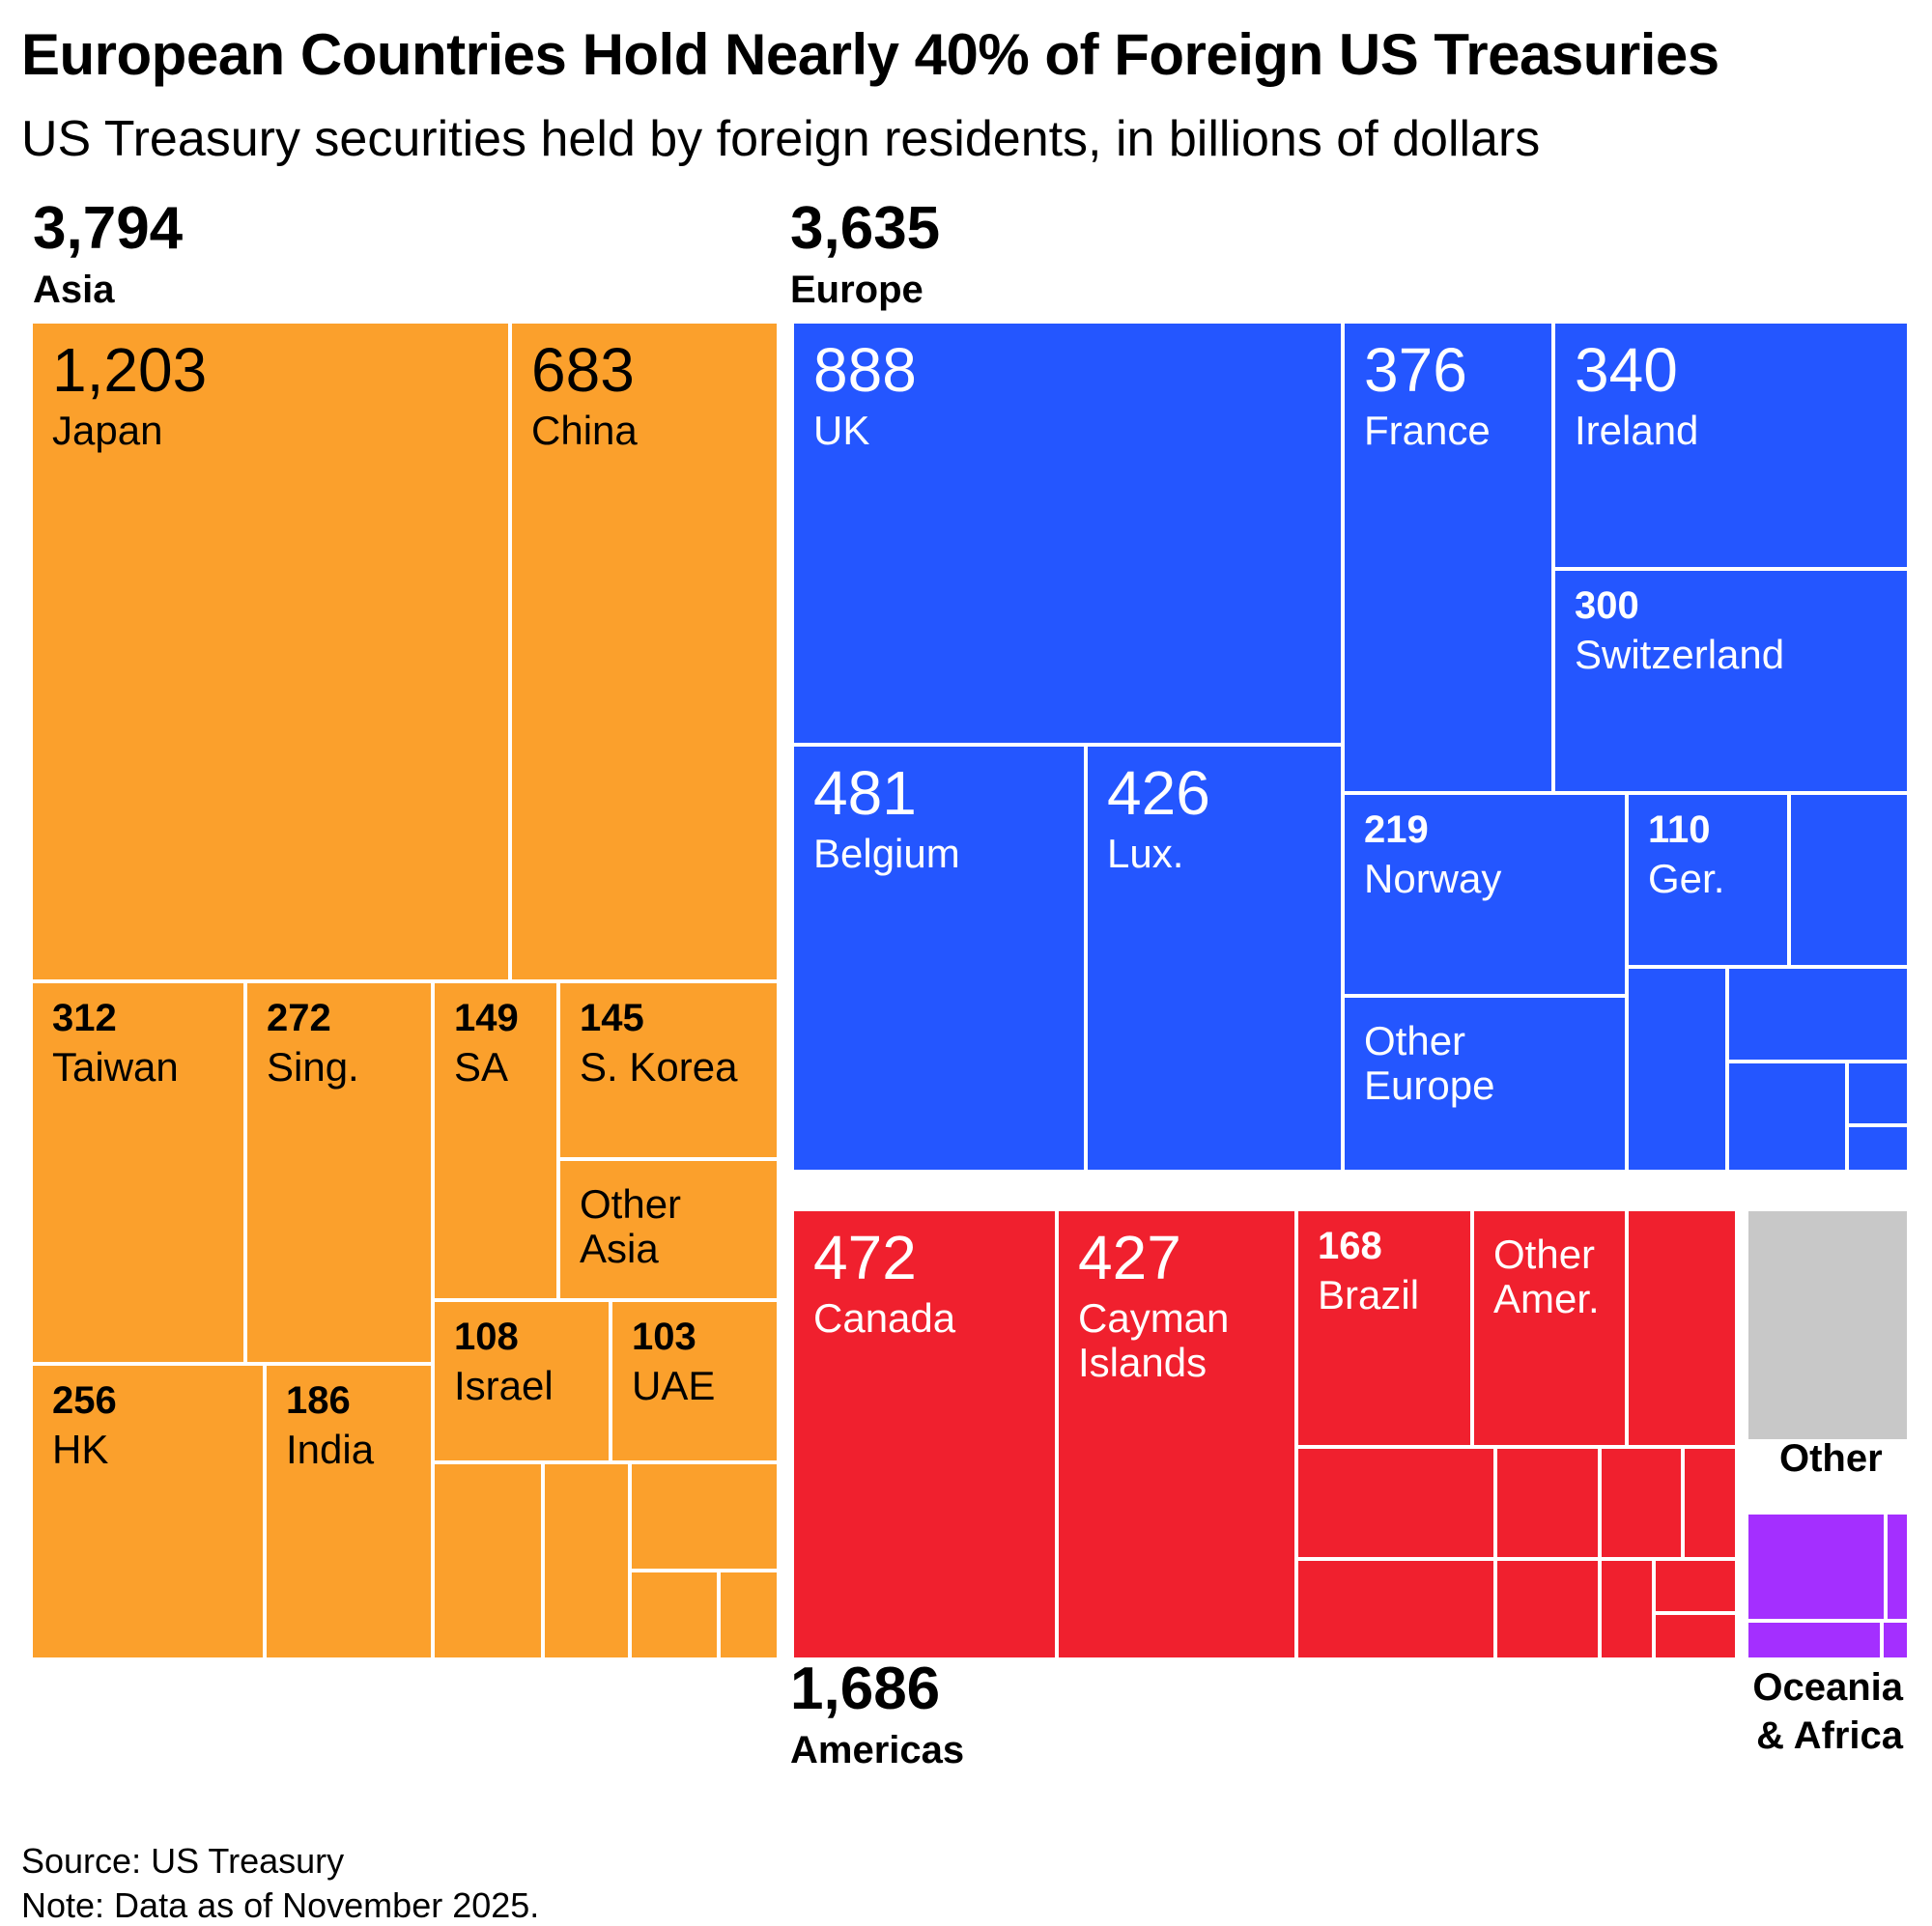 This screenshot has height=1926, width=1932. What do you see at coordinates (1067, 533) in the screenshot?
I see `tile-uk: 888 UK` at bounding box center [1067, 533].